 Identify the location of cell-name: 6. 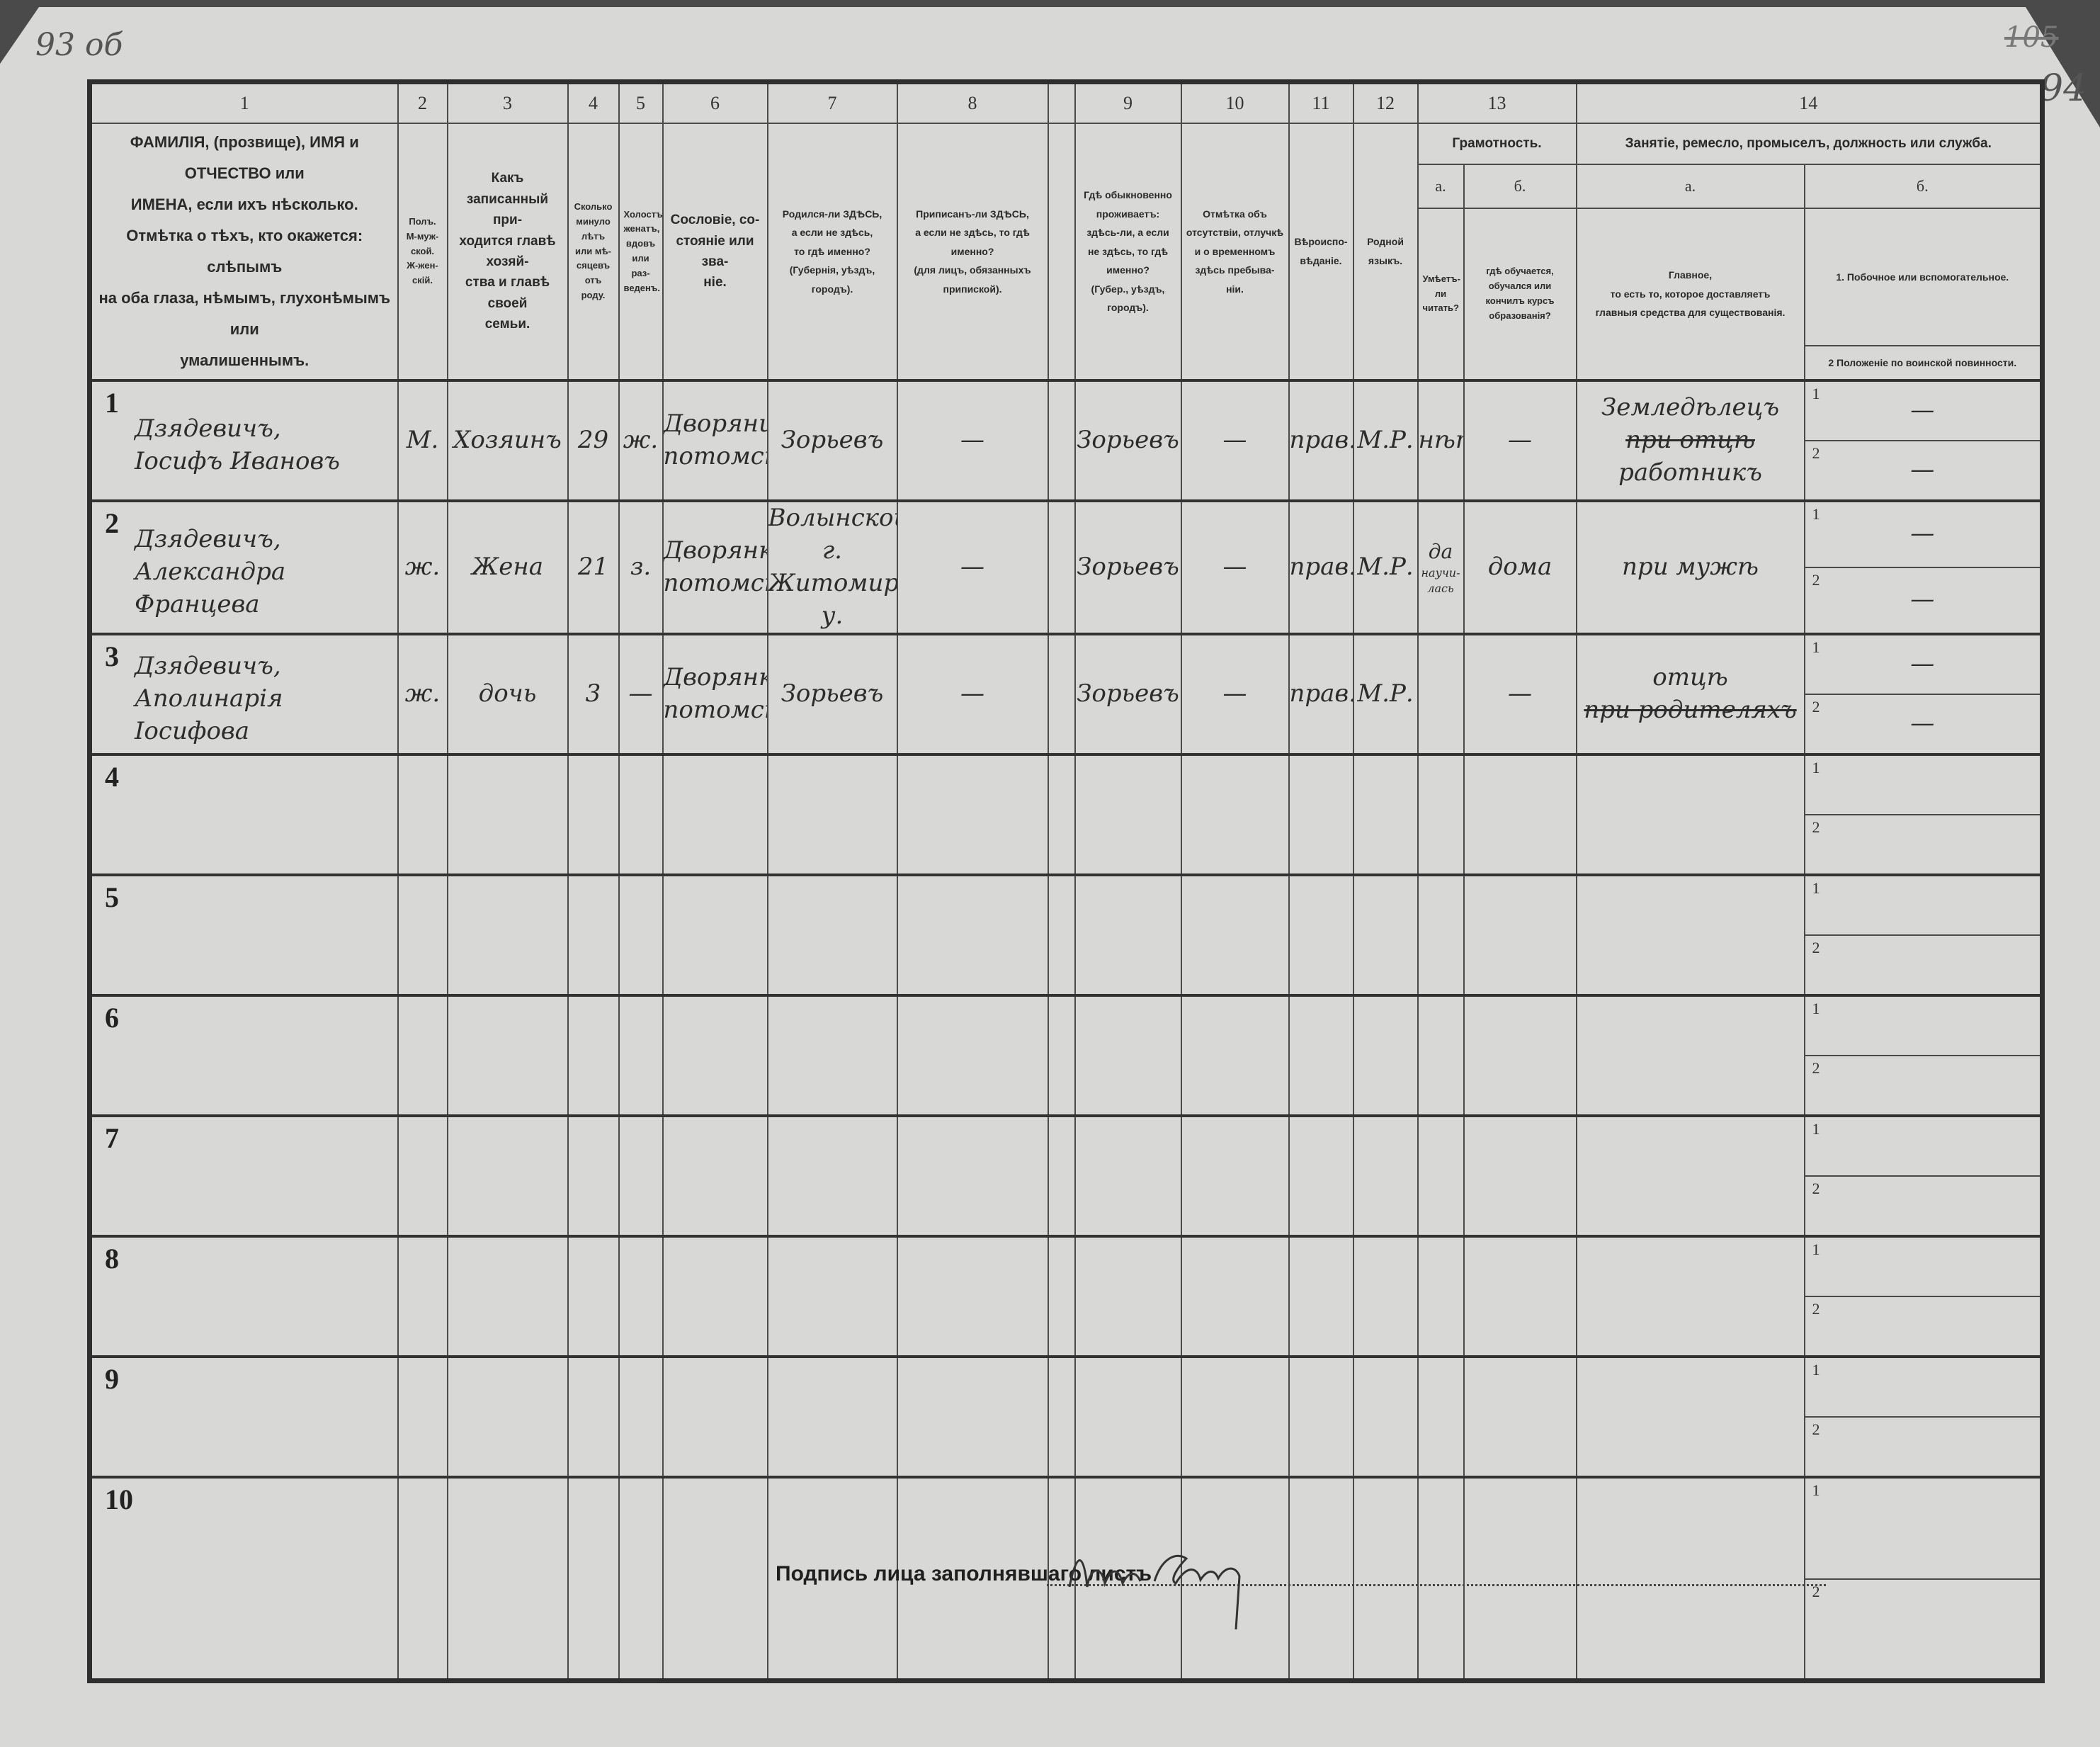
(244, 1054).